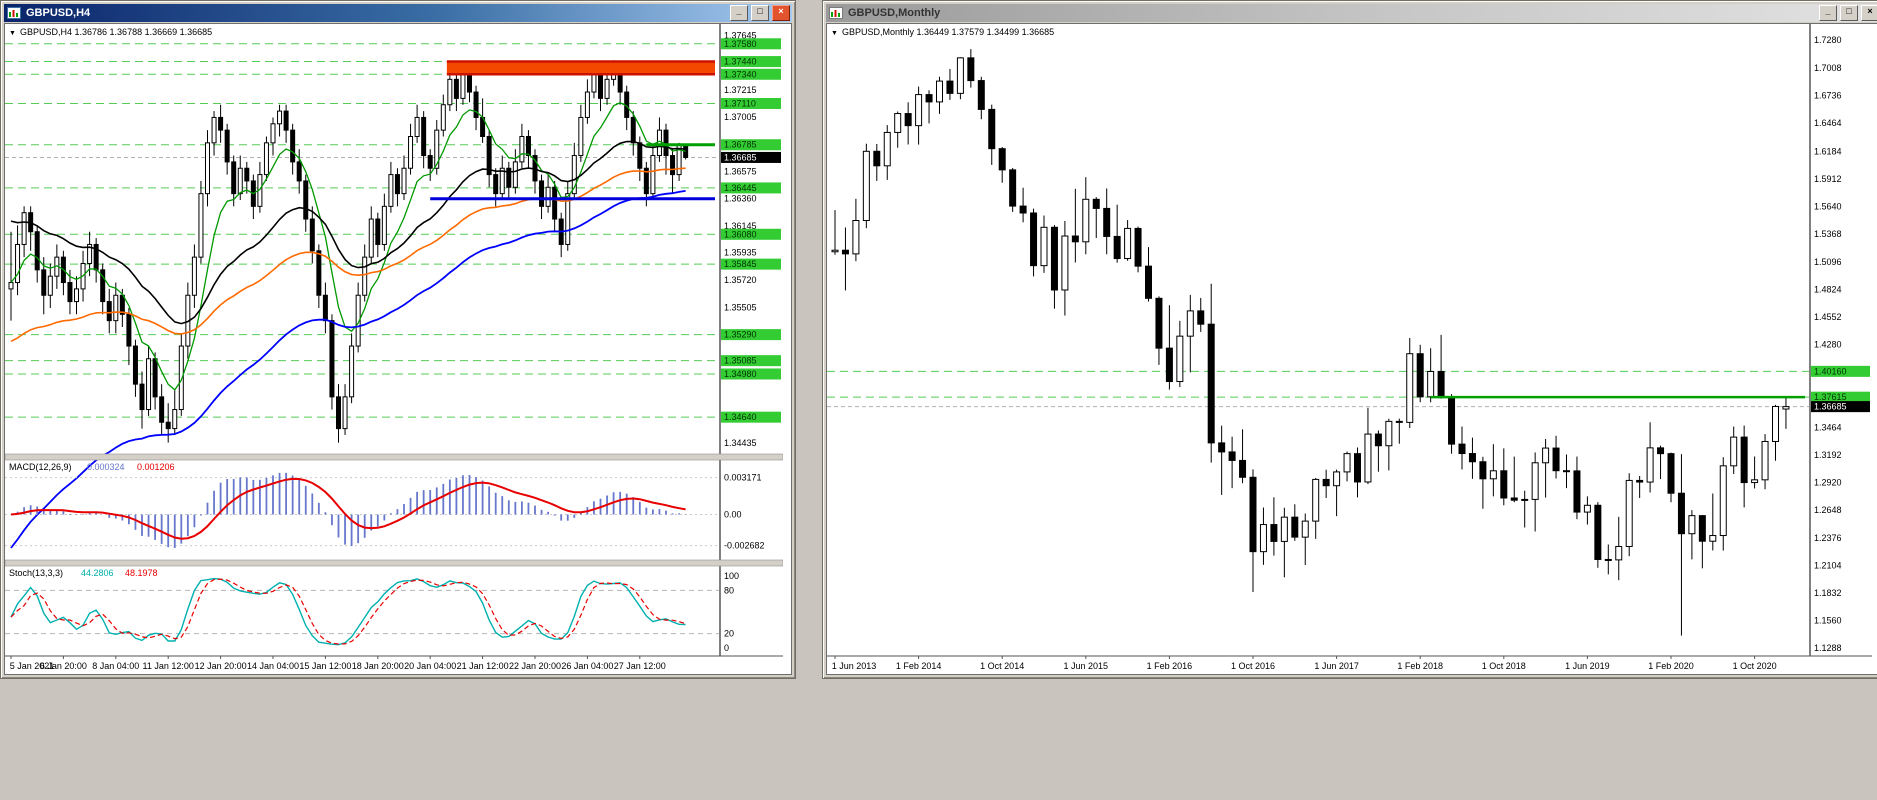 This screenshot has height=800, width=1877. I want to click on svg-text: 1.3192, so click(1828, 455).